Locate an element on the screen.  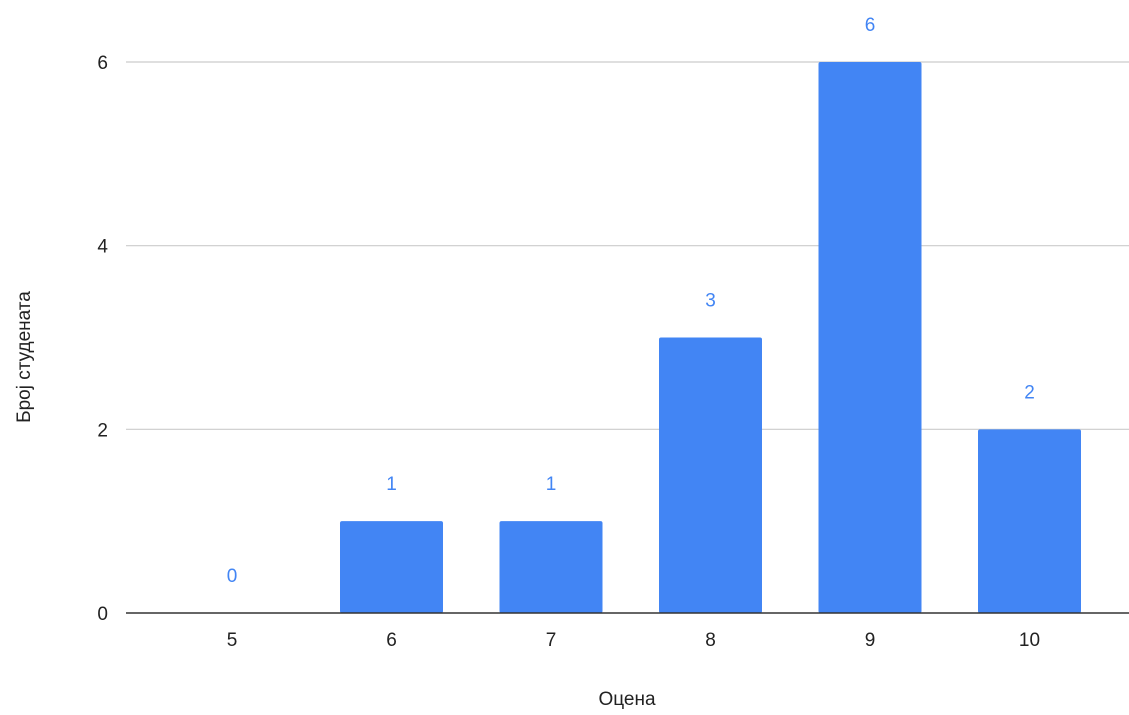
y-tick-label: 2 is located at coordinates (102, 430).